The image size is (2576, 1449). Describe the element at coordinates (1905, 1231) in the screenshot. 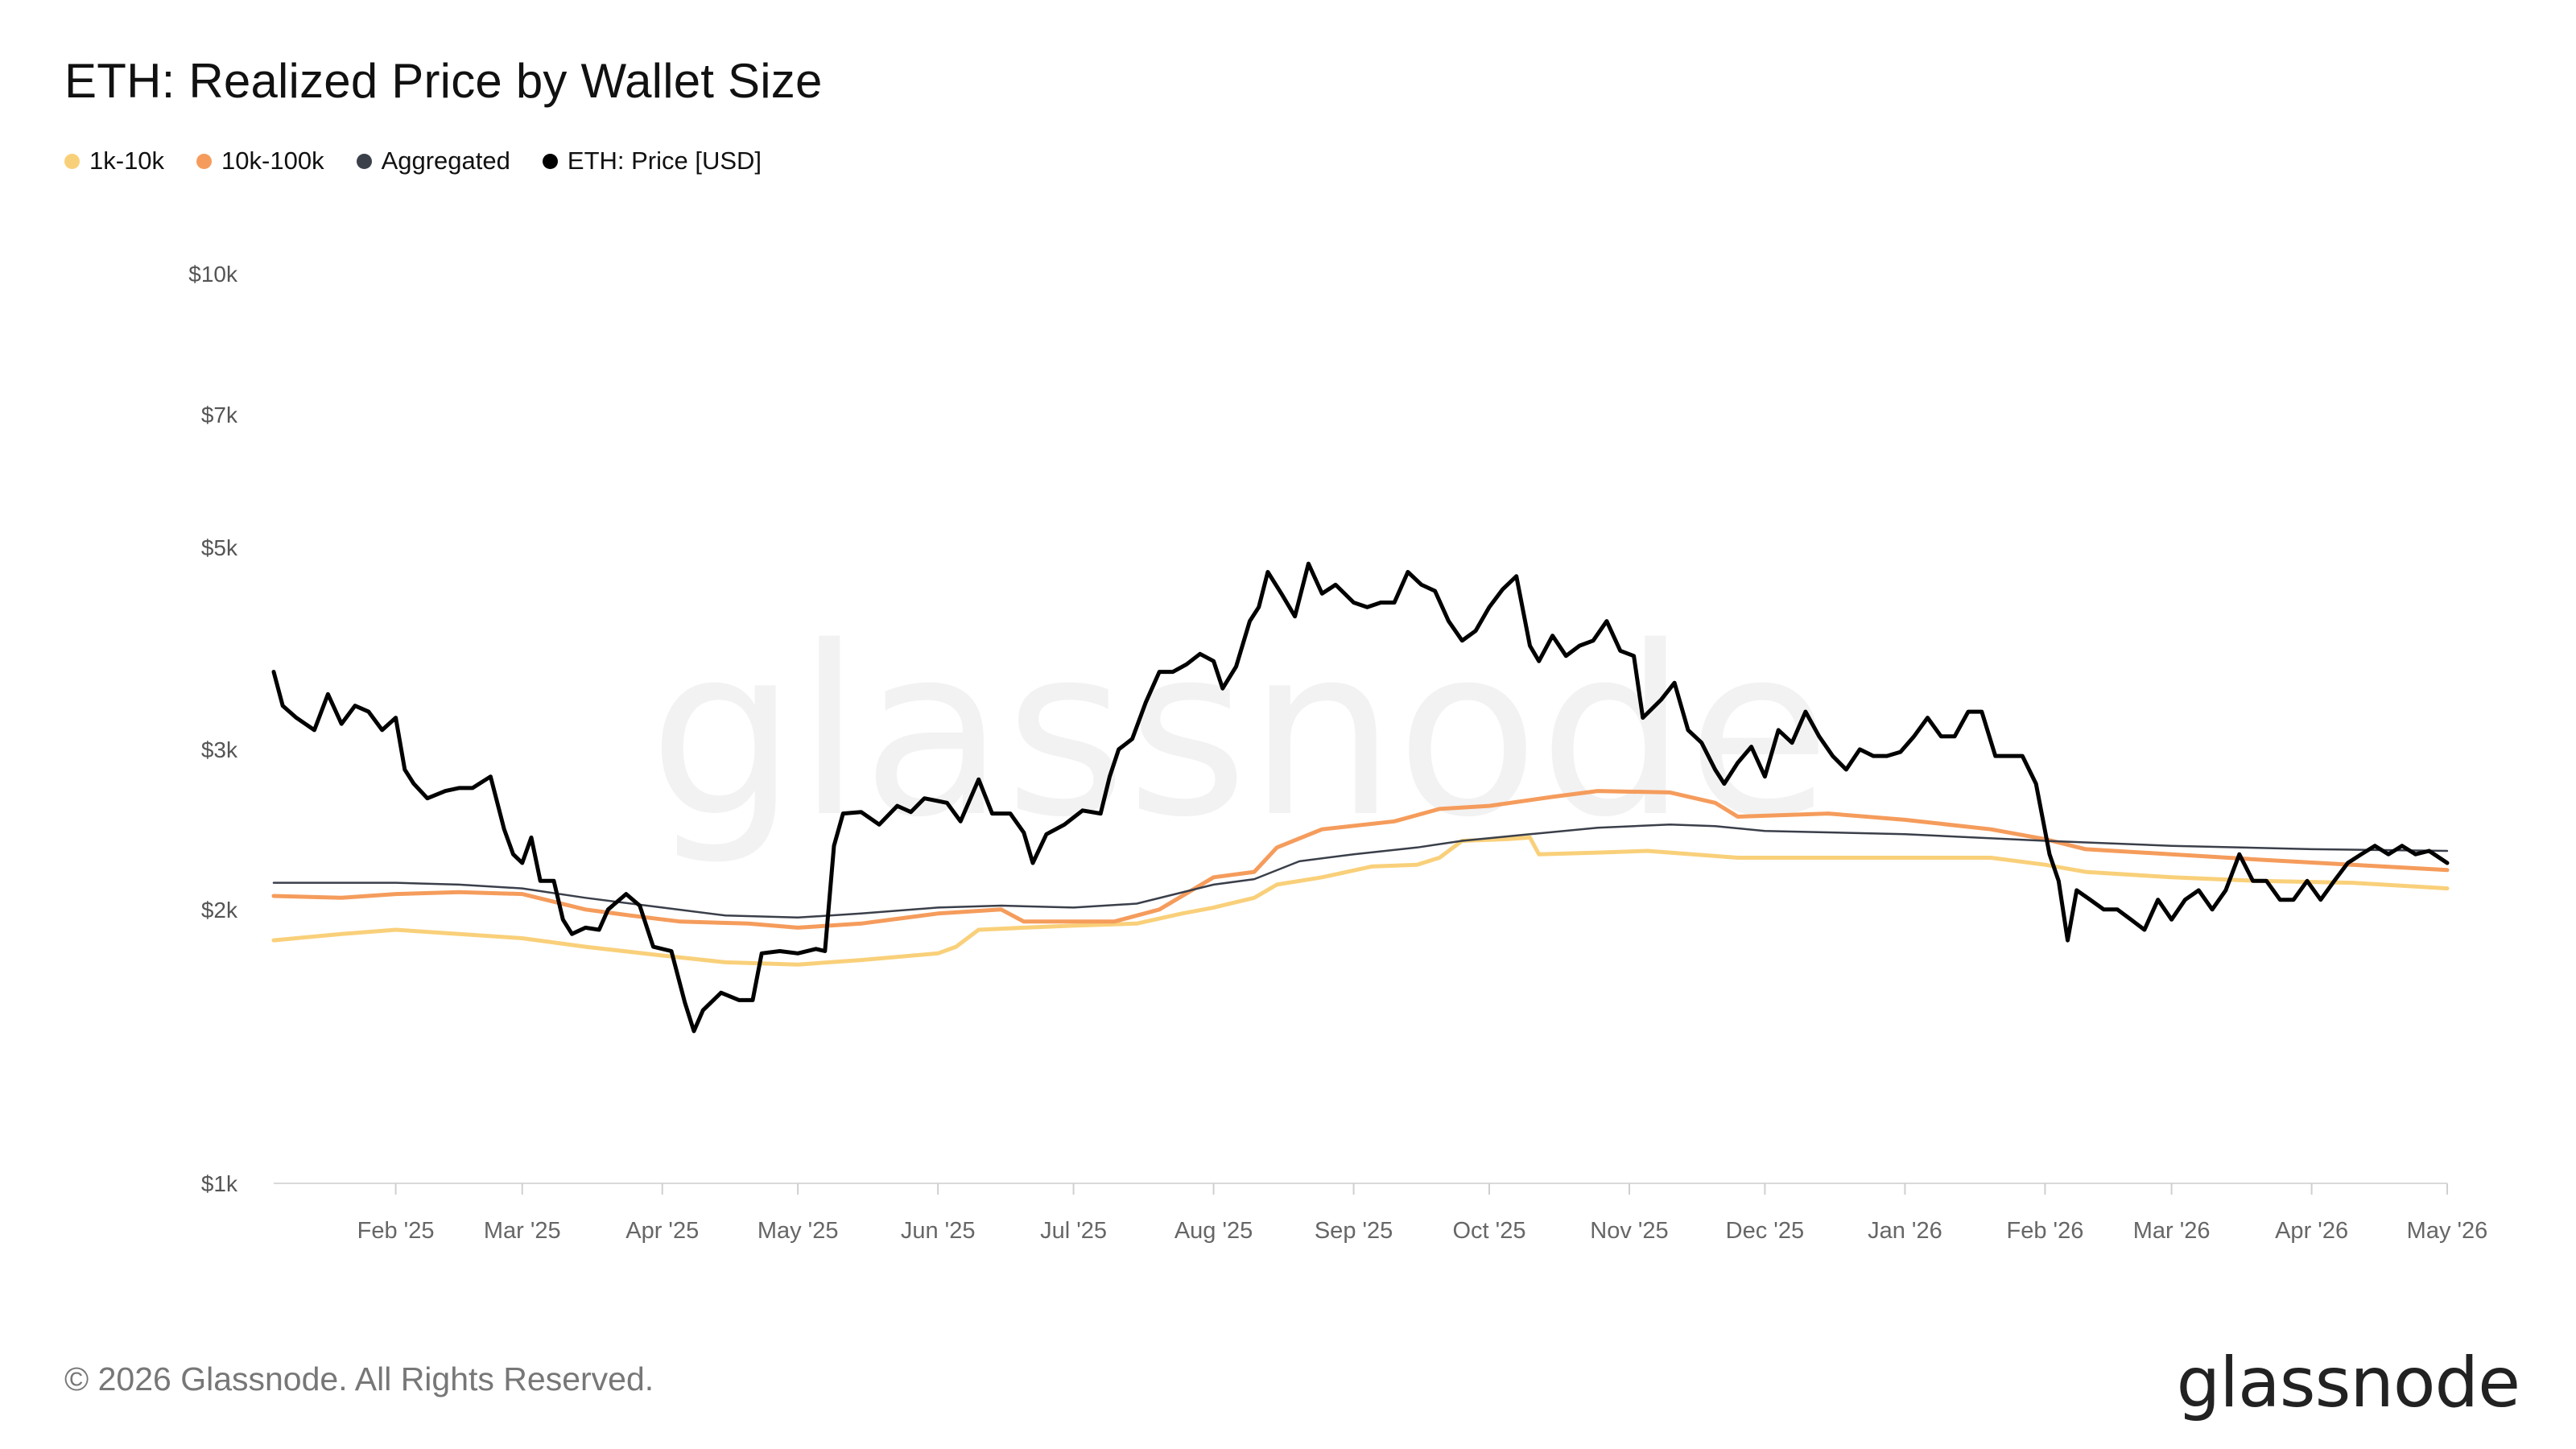

I see `x-tick-label: Jan '26` at that location.